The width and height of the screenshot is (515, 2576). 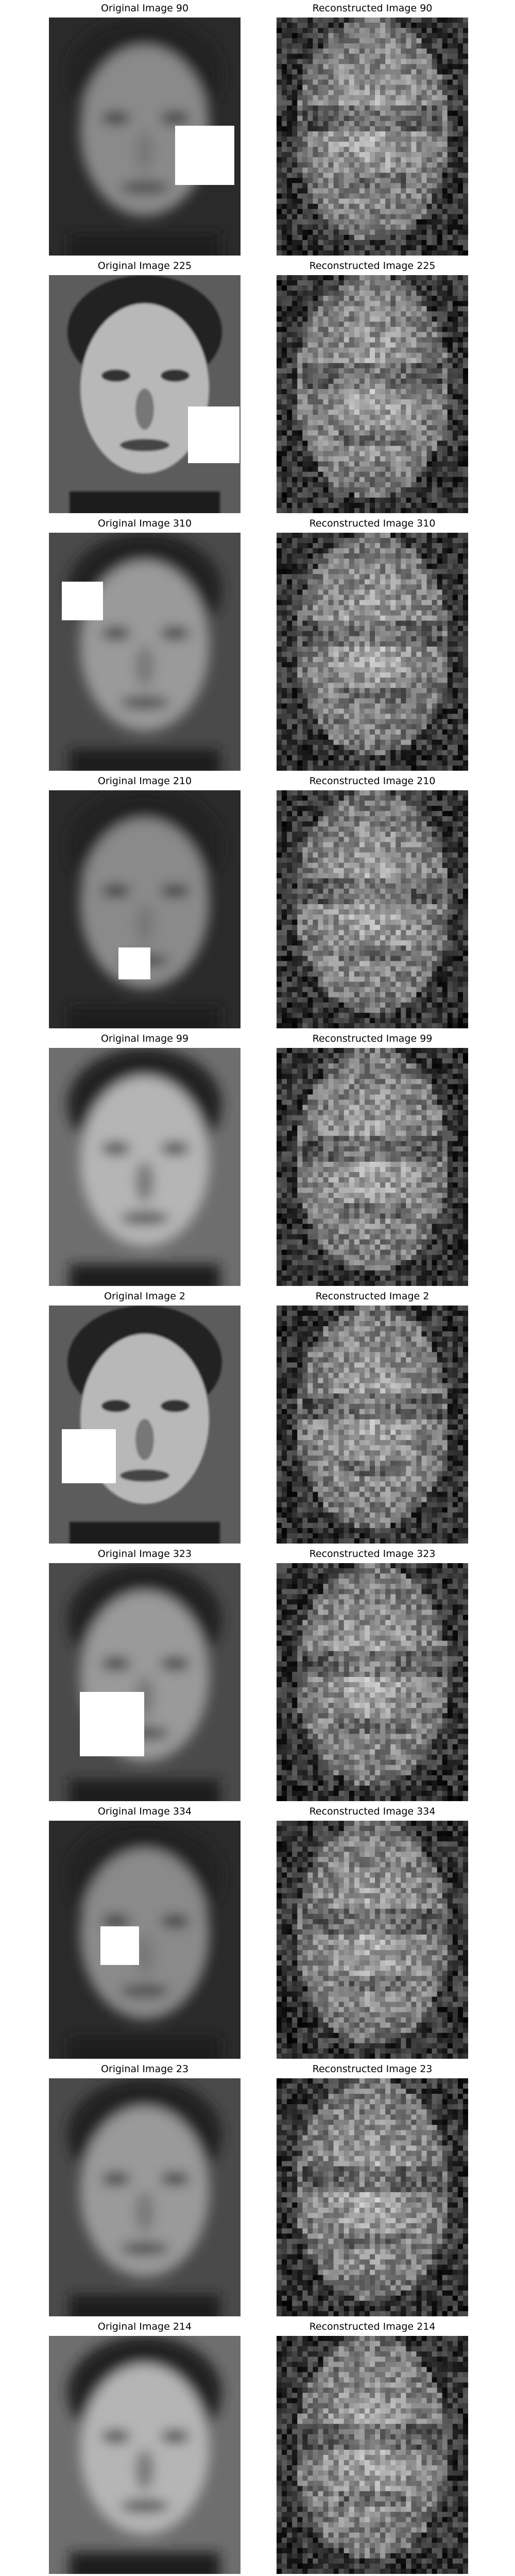 I want to click on reconstructed-image-title: Reconstructed Image 210, so click(x=373, y=781).